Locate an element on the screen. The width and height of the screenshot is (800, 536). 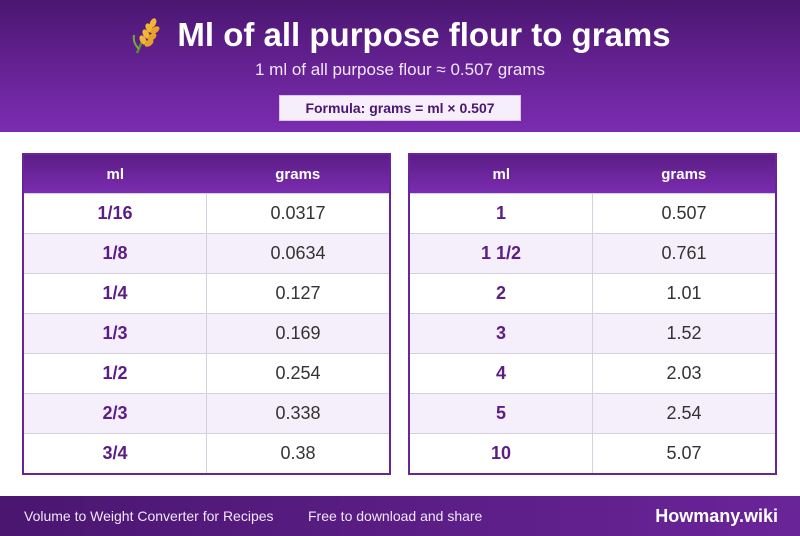
table-row: 1/16 0.0317 is located at coordinates (206, 213).